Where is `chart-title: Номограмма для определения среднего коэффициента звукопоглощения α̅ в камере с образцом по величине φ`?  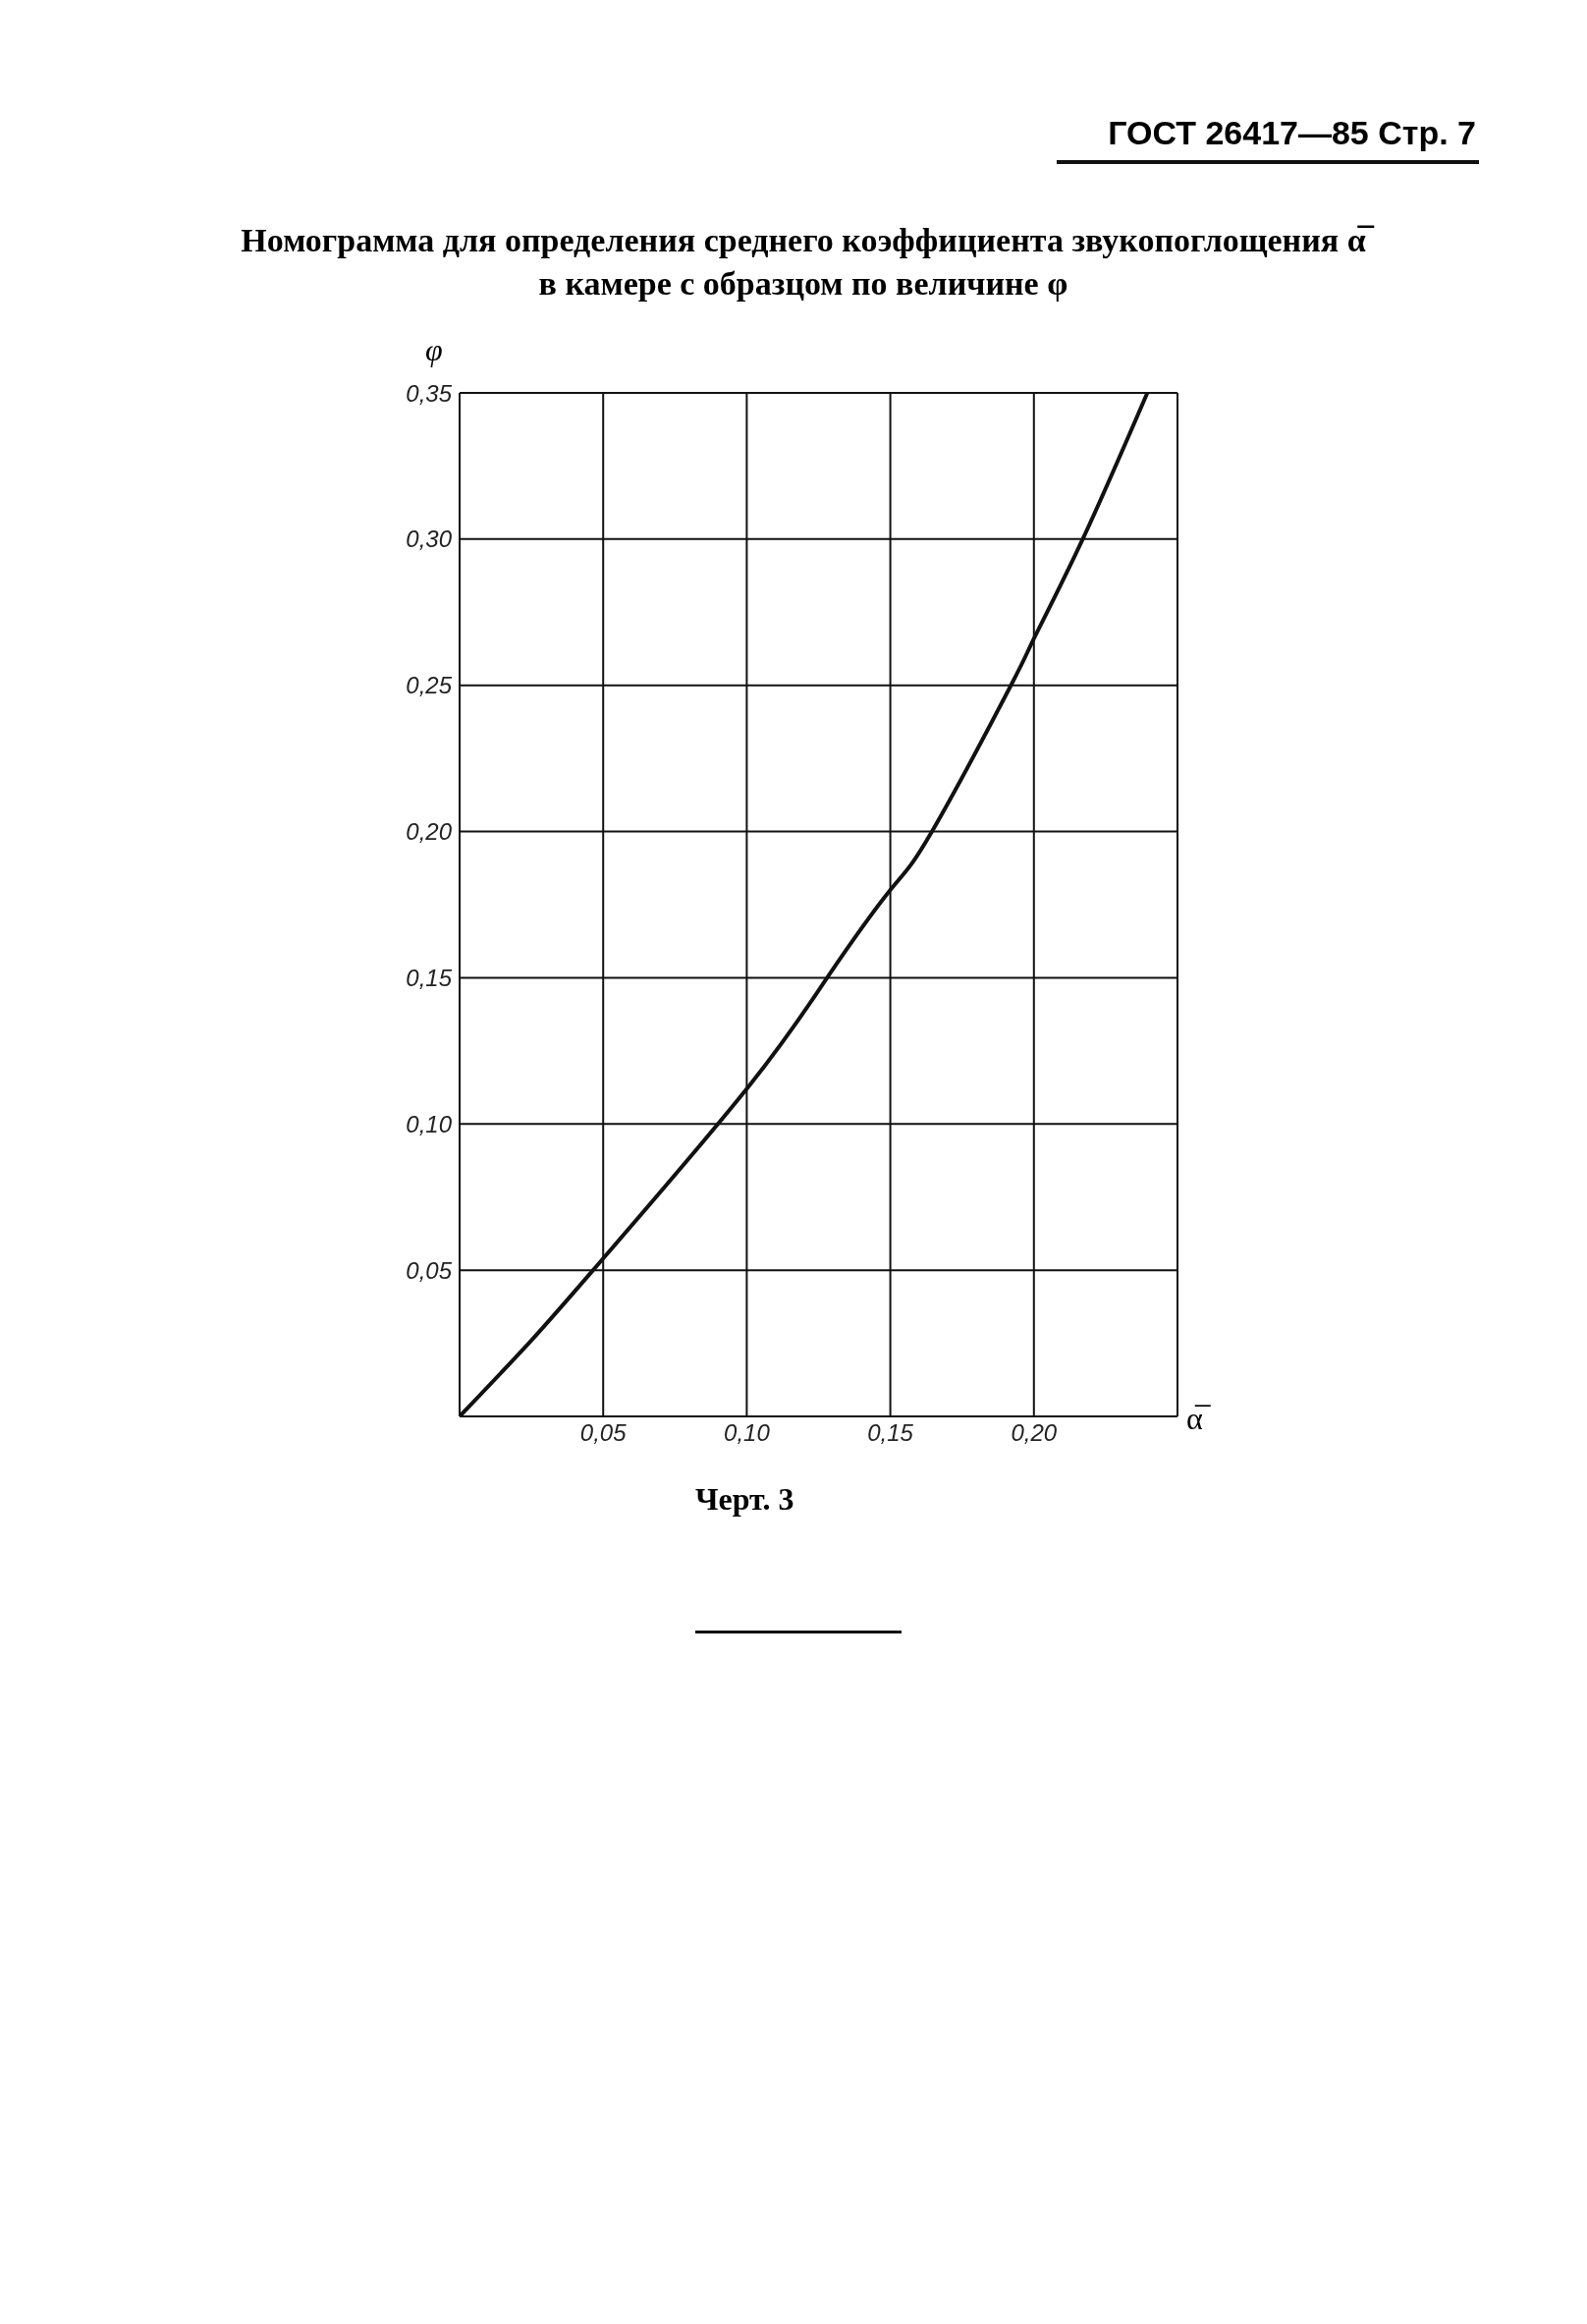 chart-title: Номограмма для определения среднего коэффициента звукопоглощения α̅ в камере с образцом по величине φ is located at coordinates (808, 262).